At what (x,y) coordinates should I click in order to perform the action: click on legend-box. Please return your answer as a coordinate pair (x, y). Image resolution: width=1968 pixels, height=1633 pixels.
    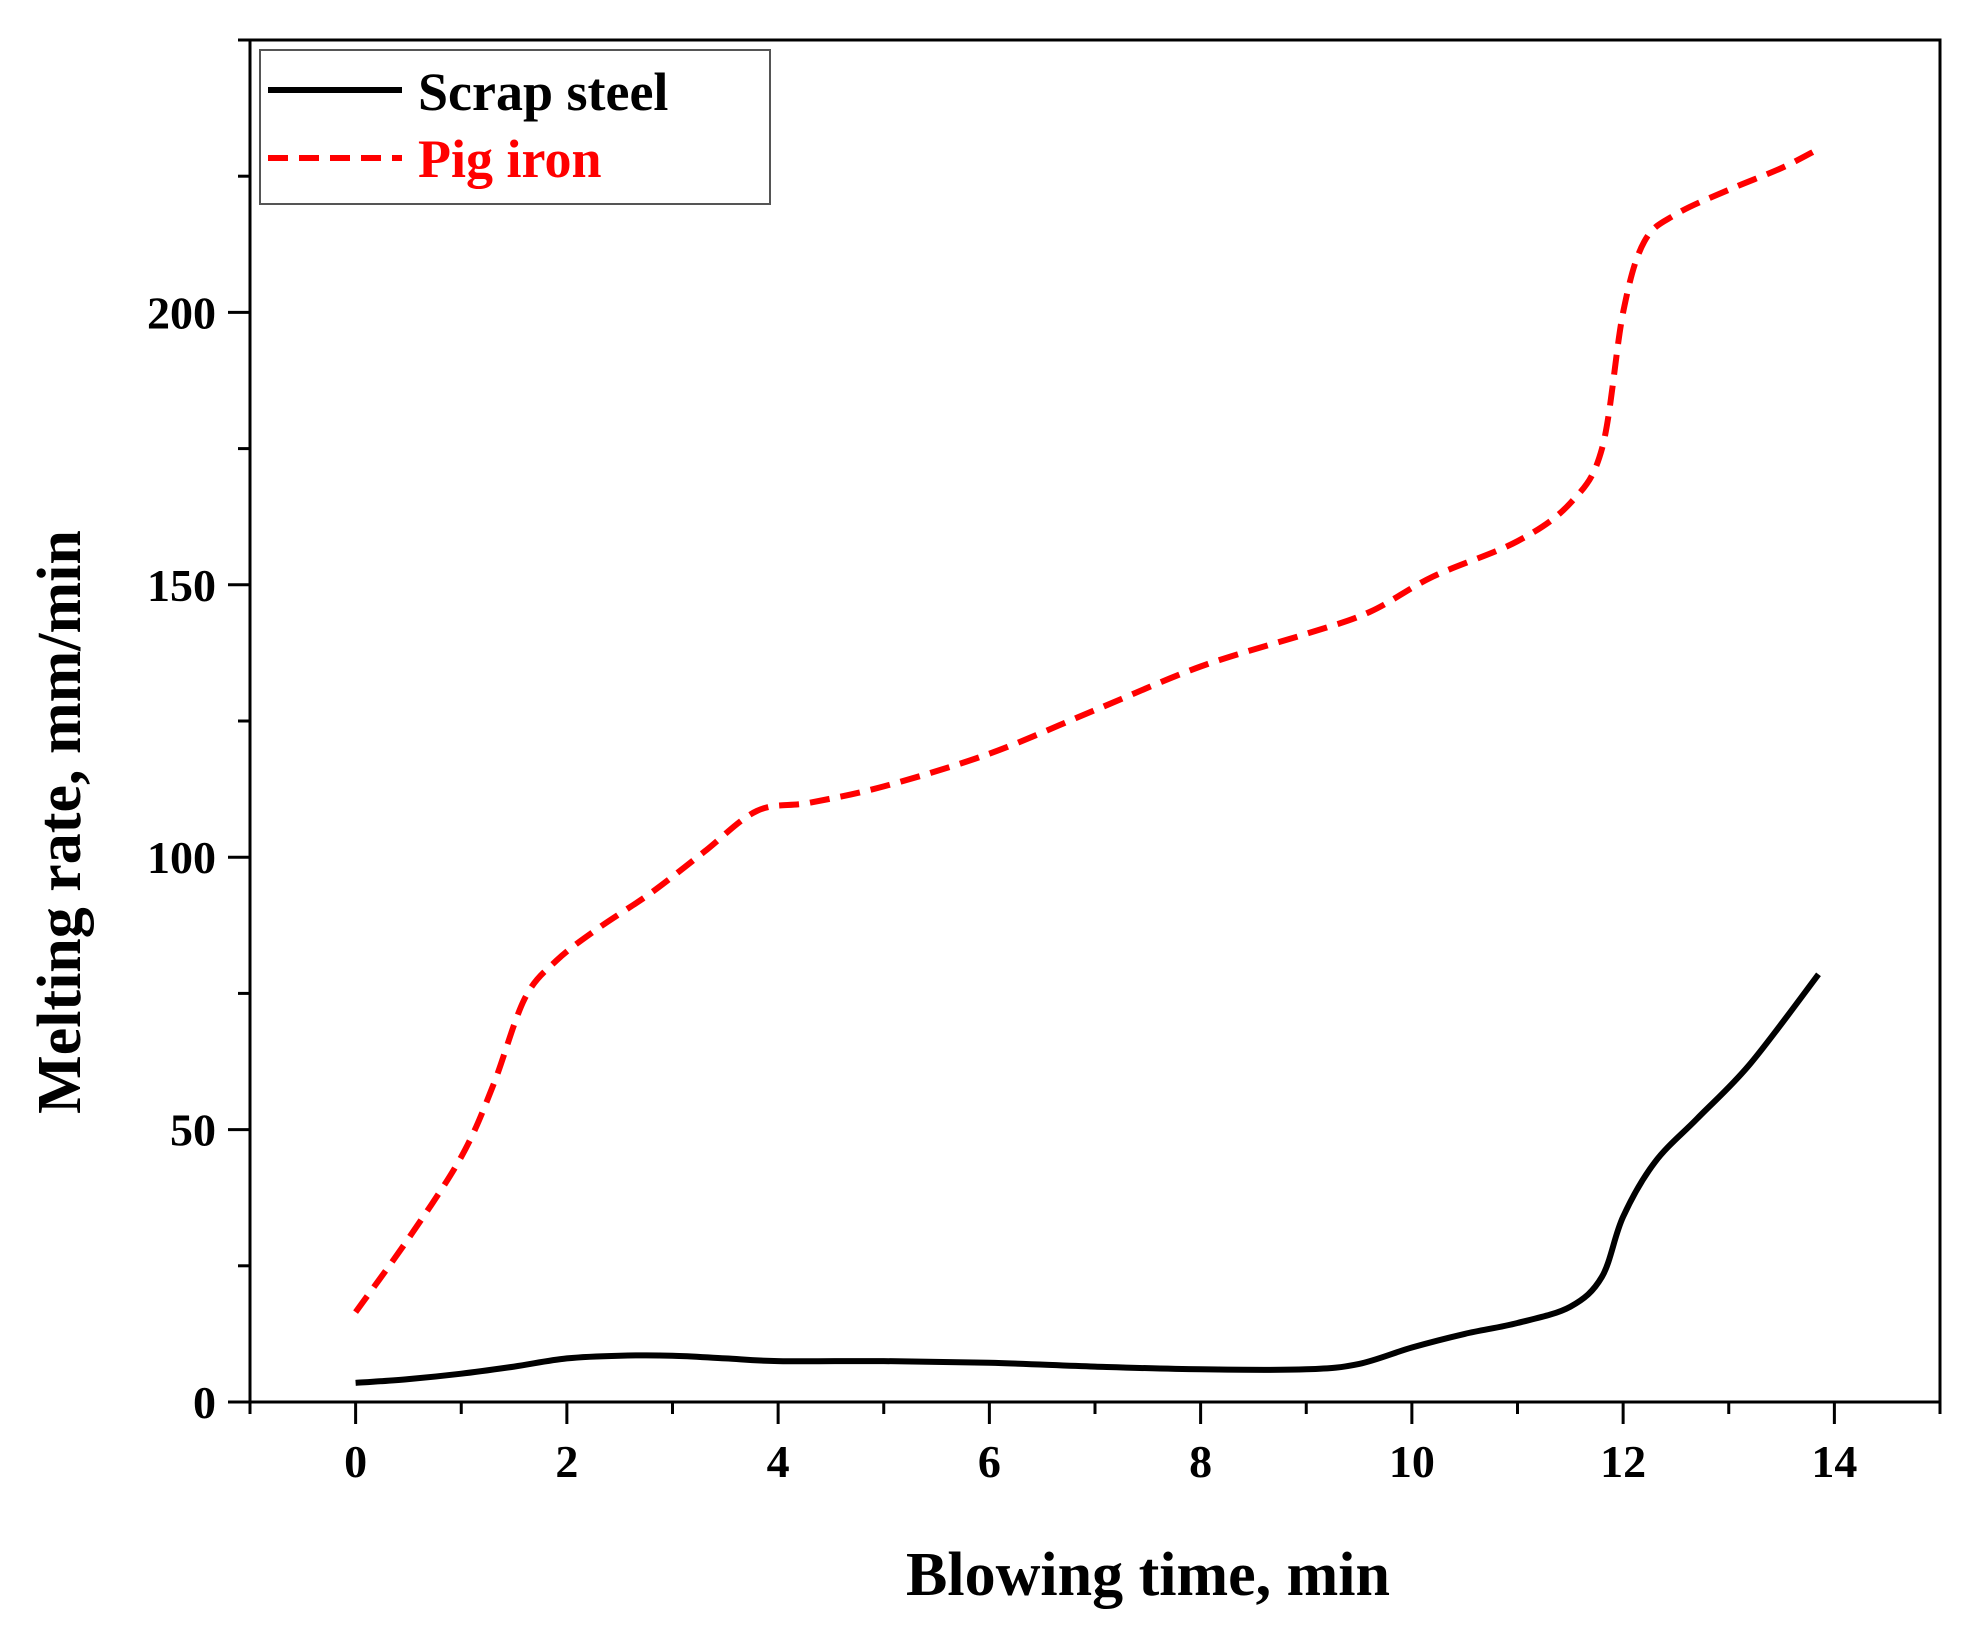
    Looking at the image, I should click on (515, 127).